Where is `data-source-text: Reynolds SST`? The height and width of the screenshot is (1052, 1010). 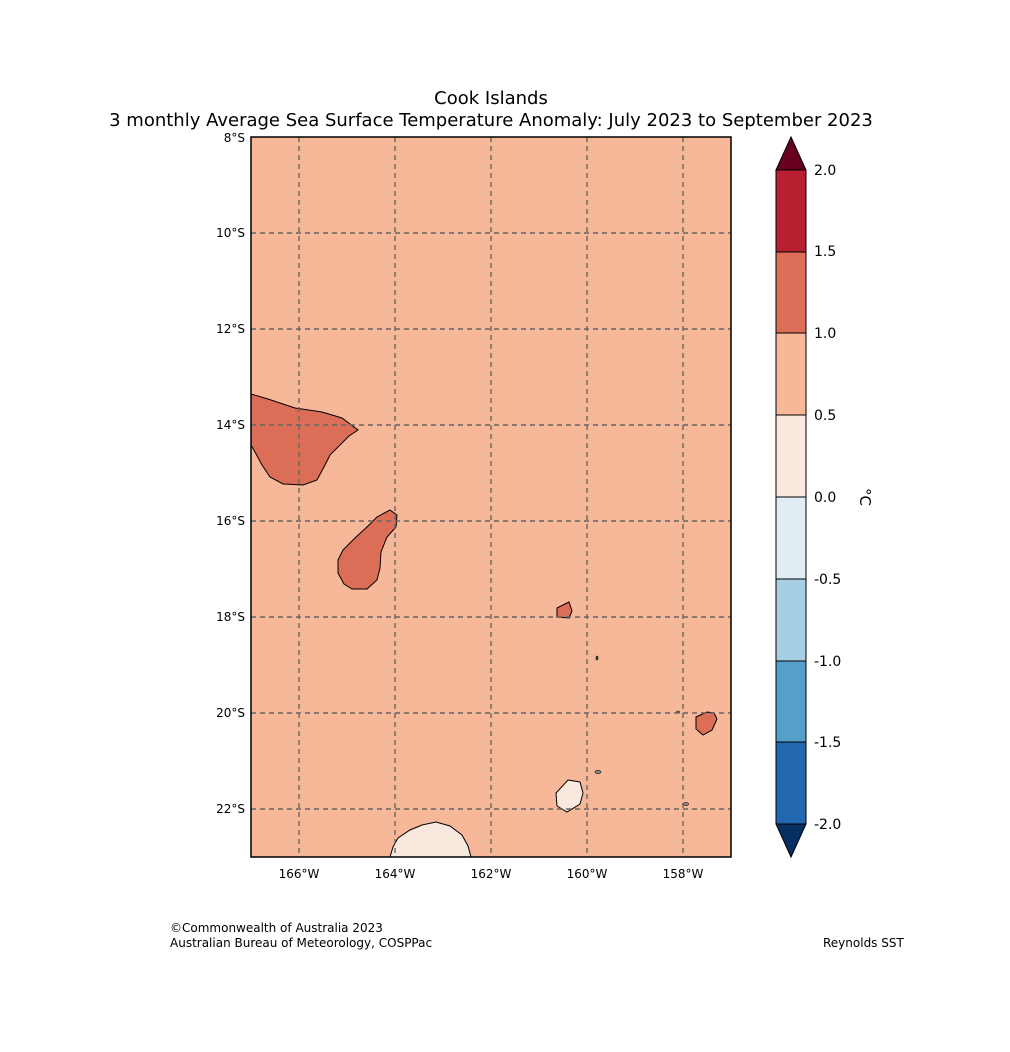
data-source-text: Reynolds SST is located at coordinates (863, 943).